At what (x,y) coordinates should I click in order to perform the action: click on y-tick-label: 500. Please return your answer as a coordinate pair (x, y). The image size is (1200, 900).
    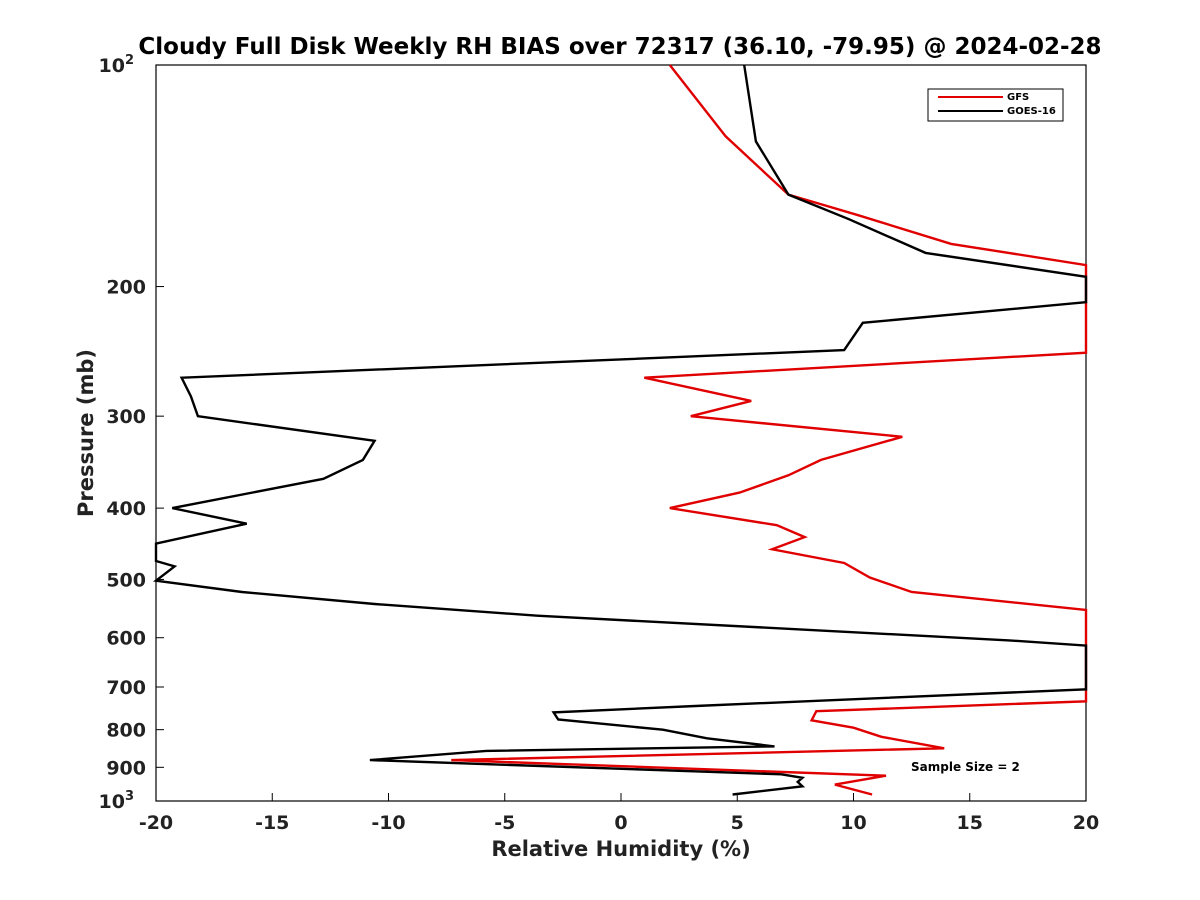
    Looking at the image, I should click on (126, 580).